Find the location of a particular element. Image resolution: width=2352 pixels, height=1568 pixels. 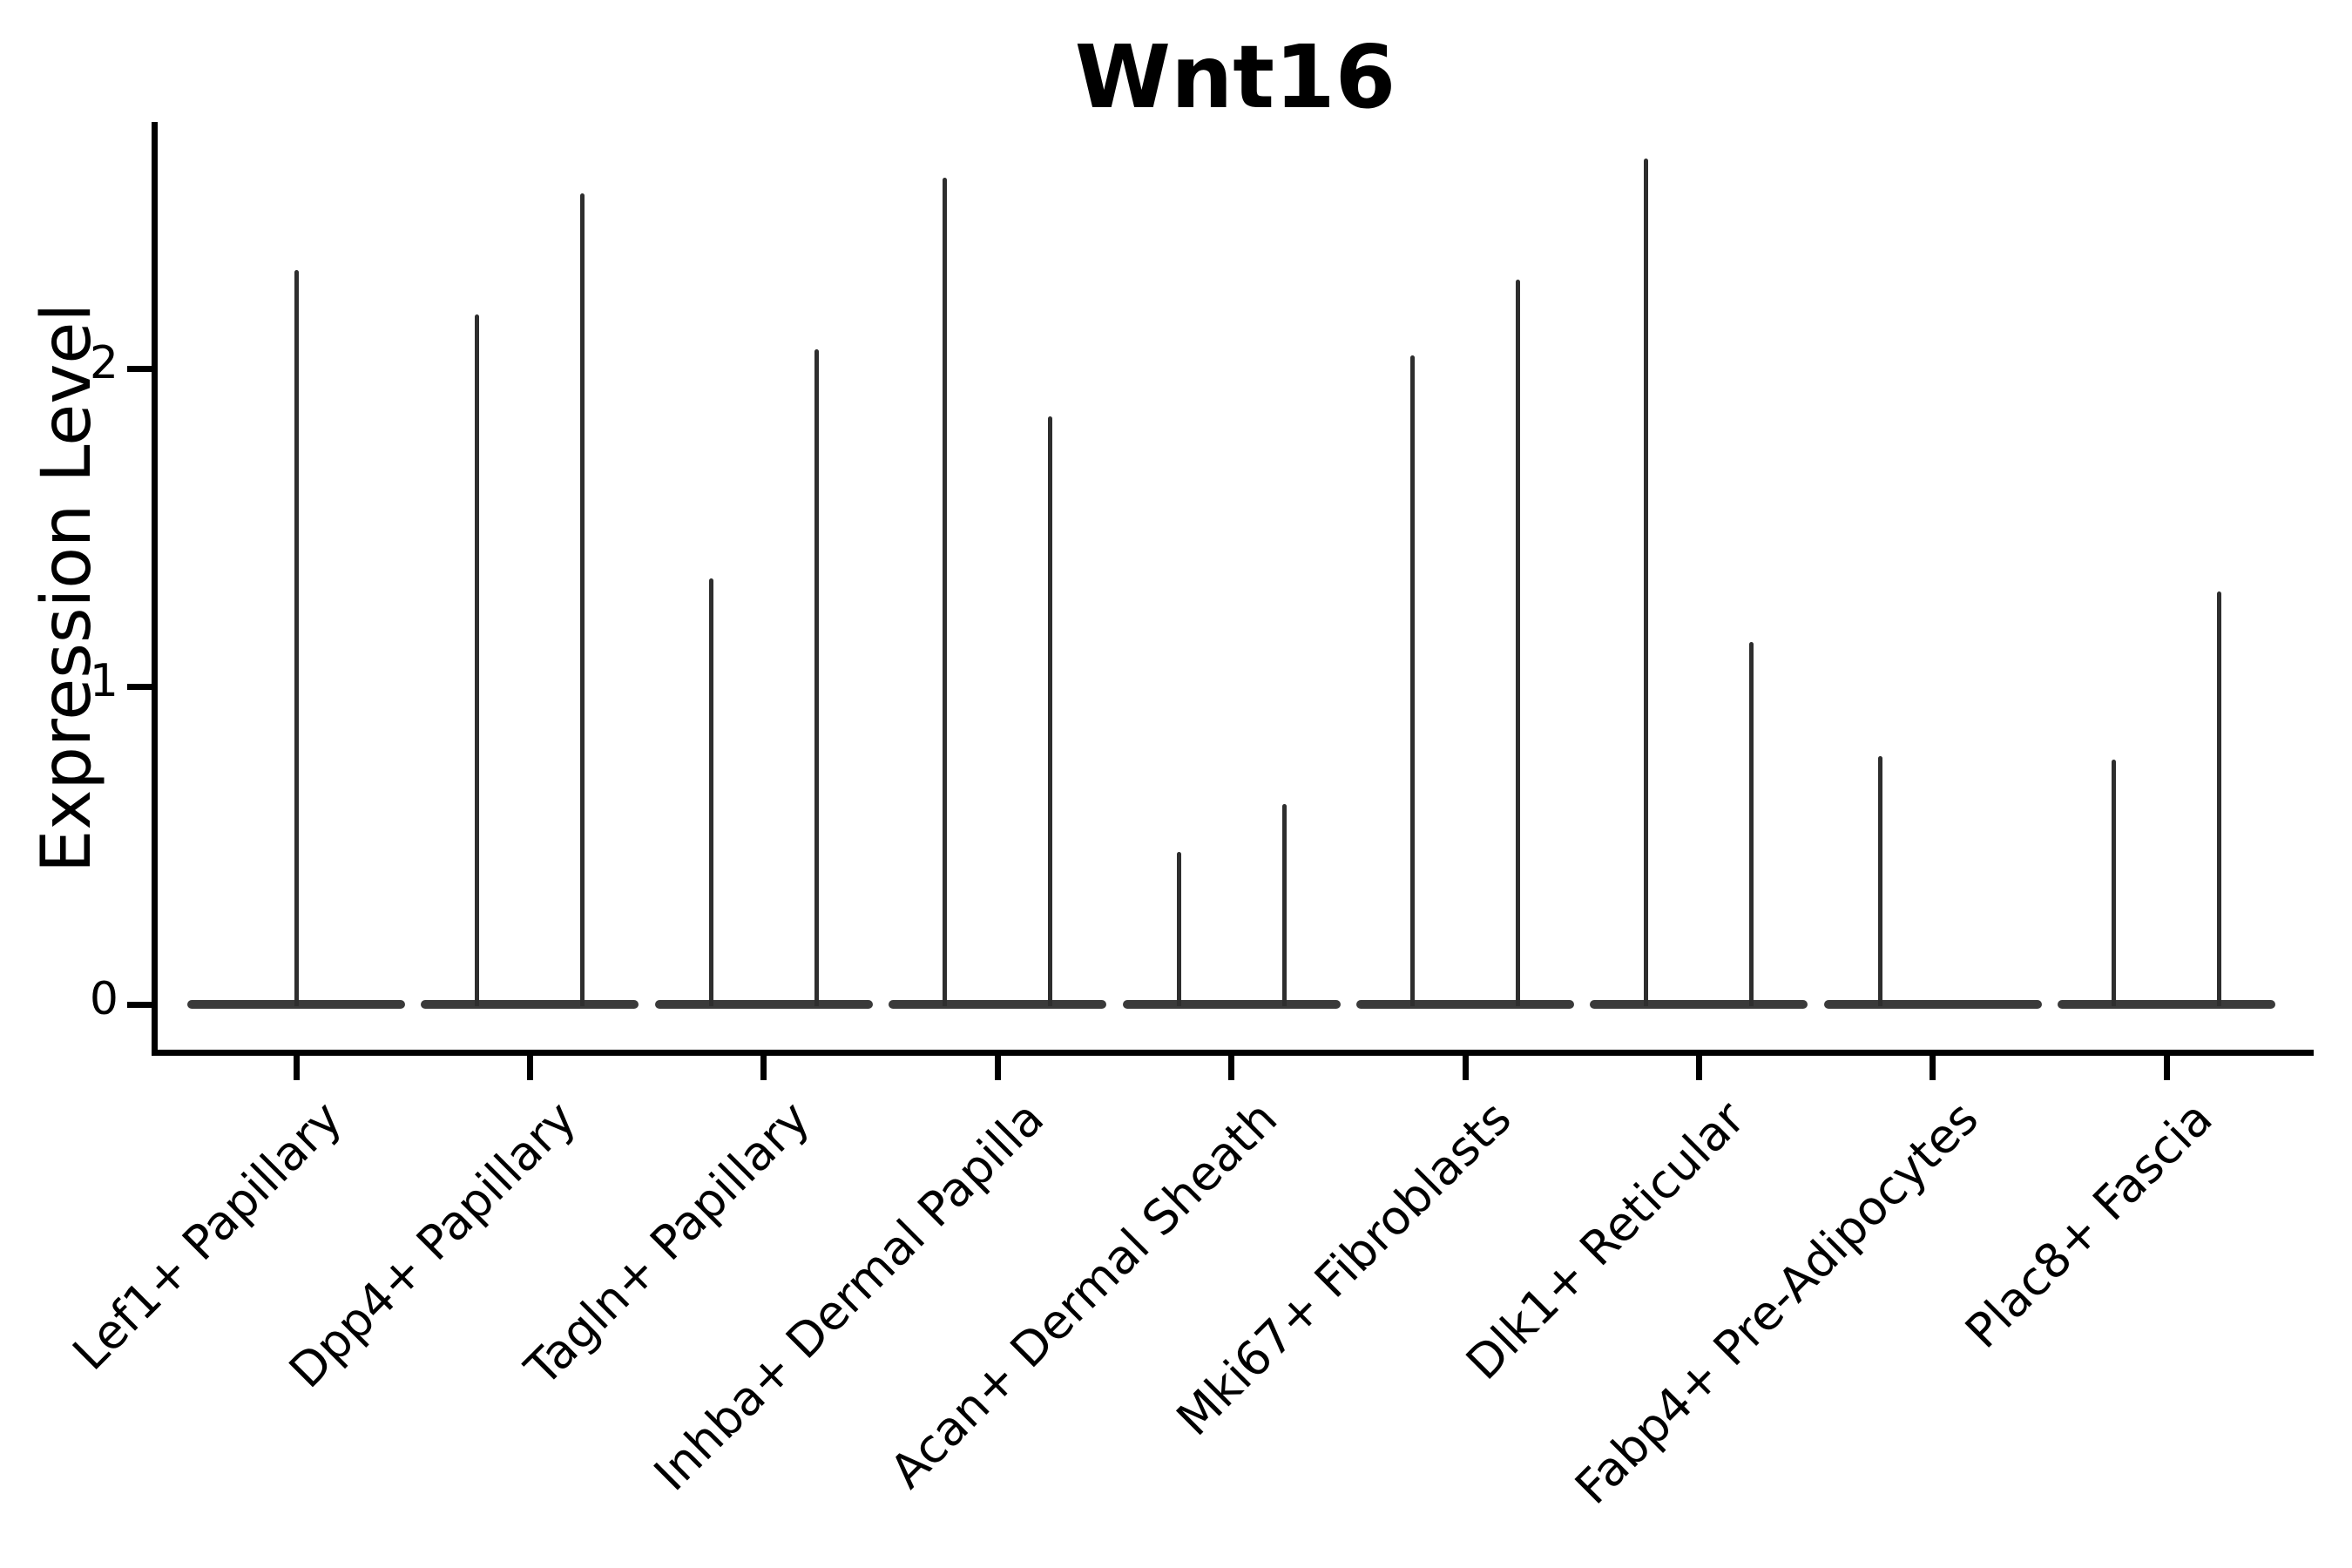

x-tick-label: Fabp4+ Pre-Adipocytes is located at coordinates (1777, 1303).